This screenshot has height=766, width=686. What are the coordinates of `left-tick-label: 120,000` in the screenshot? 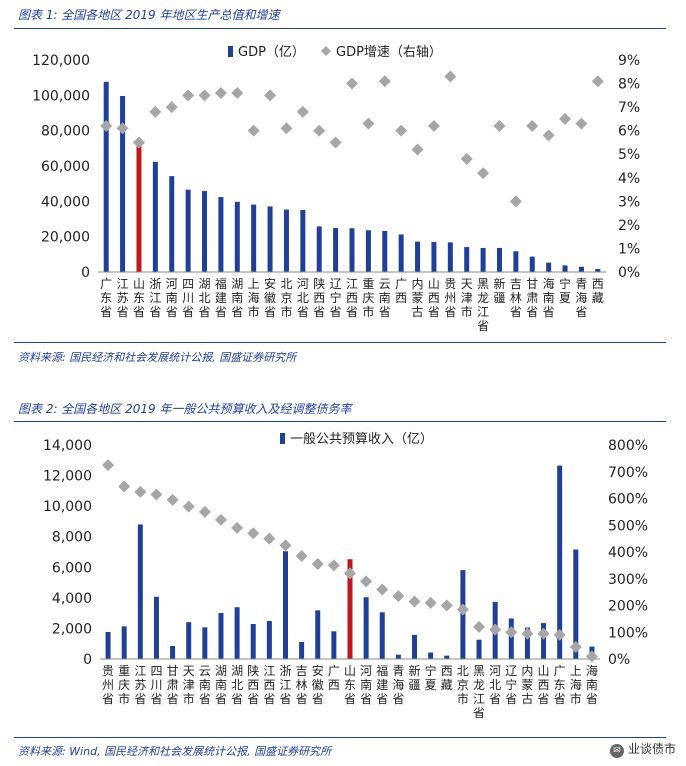 It's located at (61, 61).